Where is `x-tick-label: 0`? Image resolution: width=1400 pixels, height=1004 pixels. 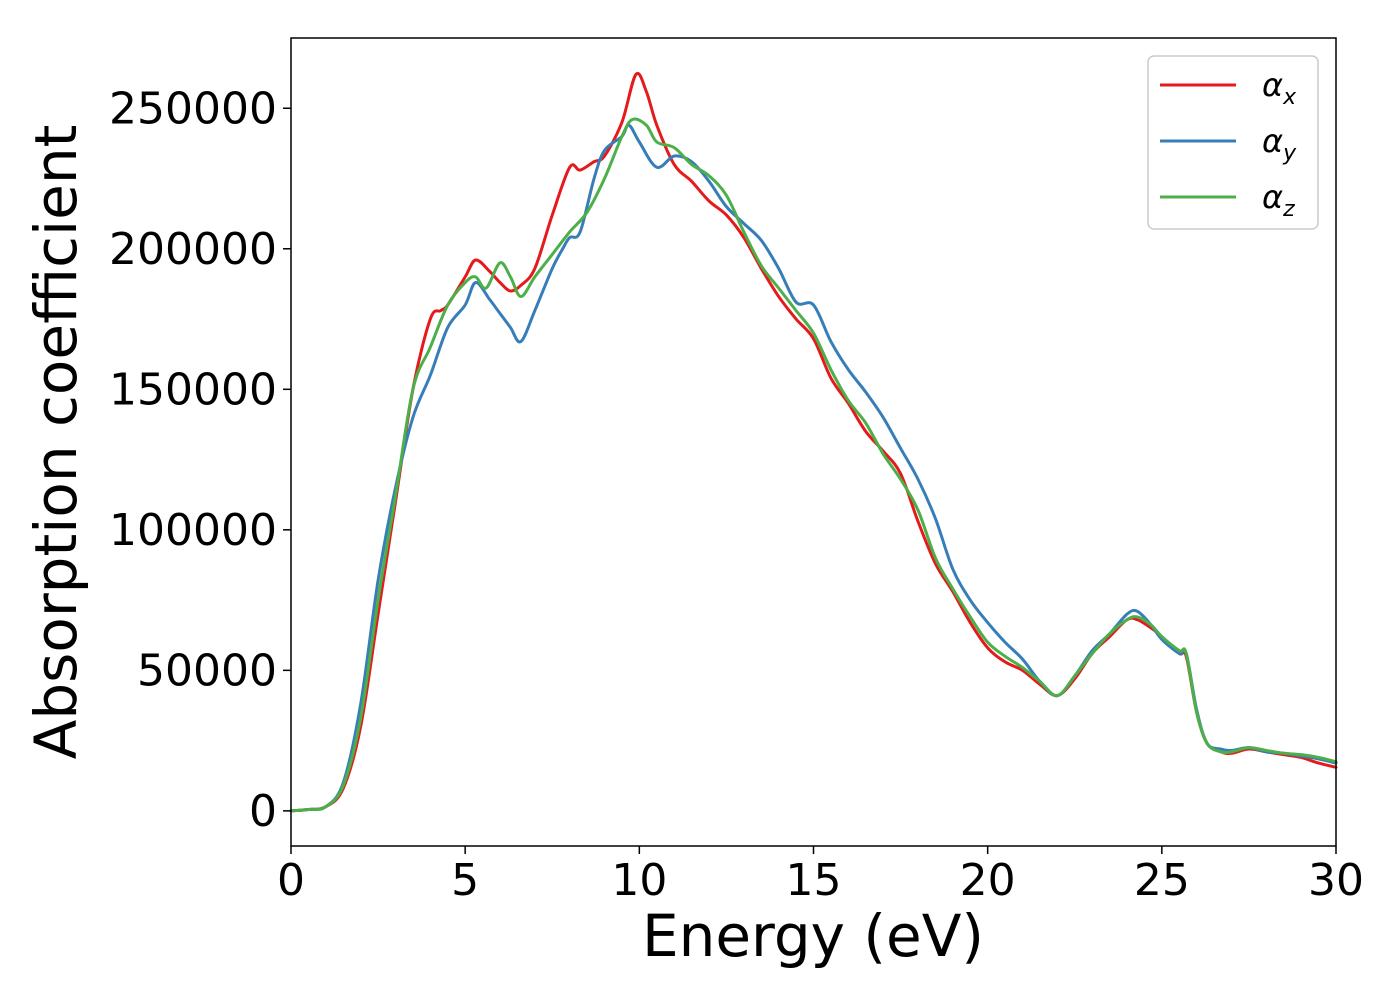 x-tick-label: 0 is located at coordinates (291, 880).